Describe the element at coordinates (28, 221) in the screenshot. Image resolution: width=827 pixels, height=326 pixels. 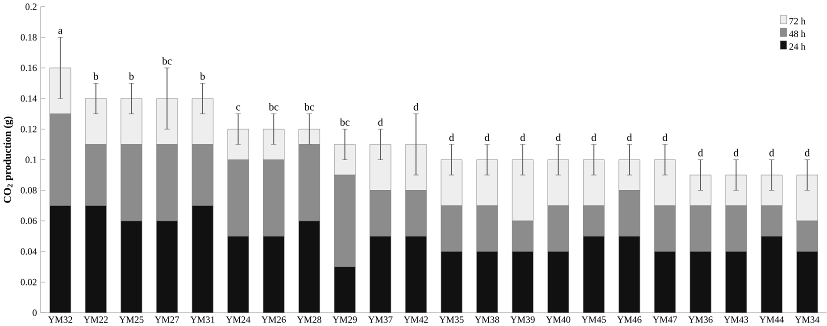
I see `y-tick-label: 0.06` at that location.